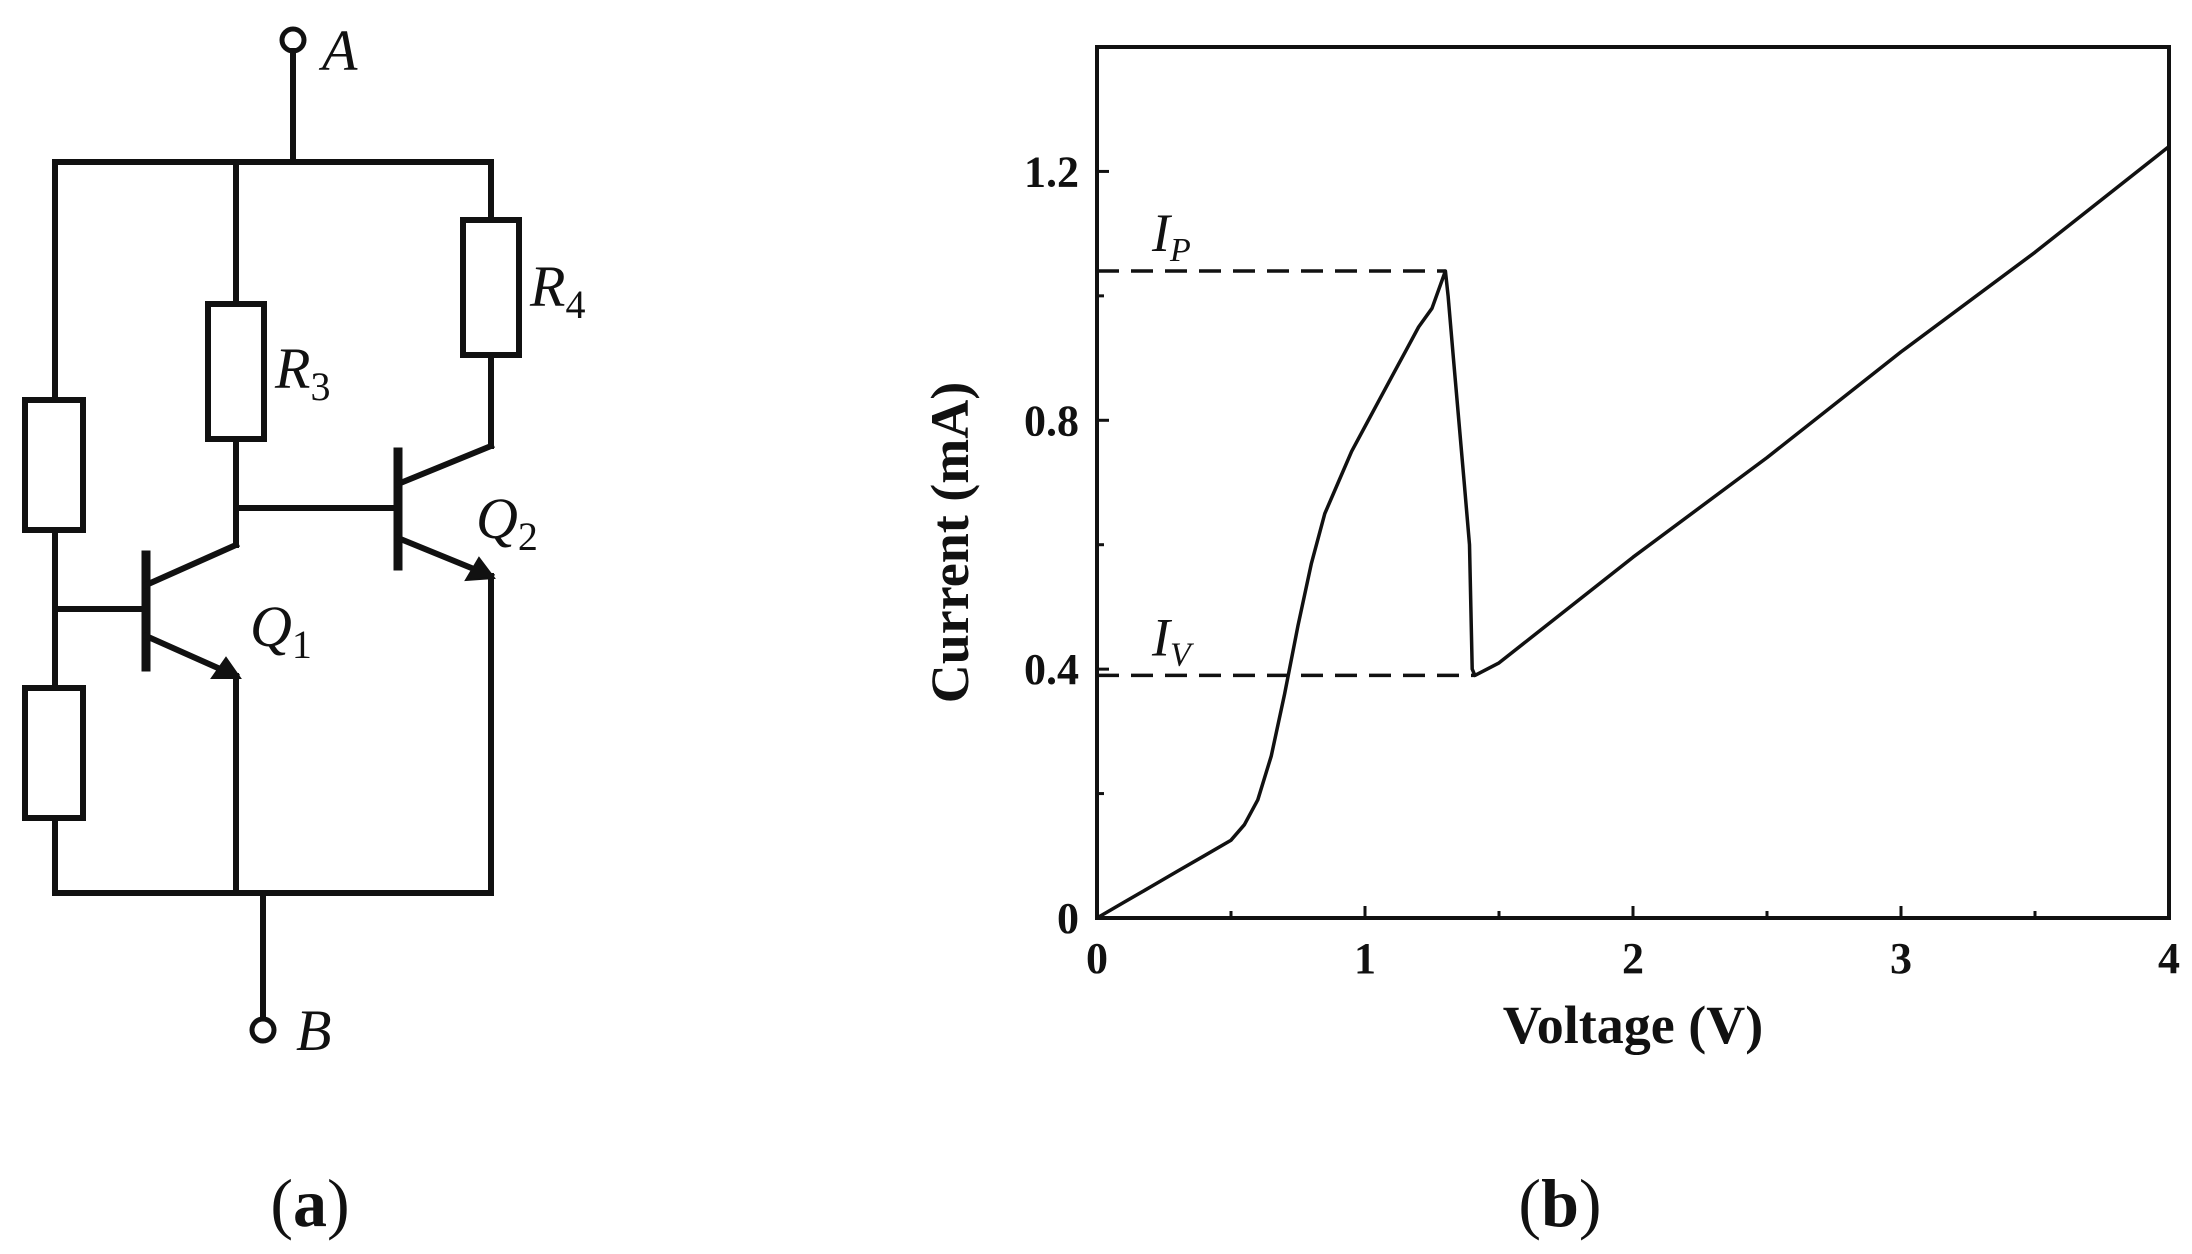 The image size is (2192, 1254). What do you see at coordinates (1068, 918) in the screenshot?
I see `y-tick-label: 0` at bounding box center [1068, 918].